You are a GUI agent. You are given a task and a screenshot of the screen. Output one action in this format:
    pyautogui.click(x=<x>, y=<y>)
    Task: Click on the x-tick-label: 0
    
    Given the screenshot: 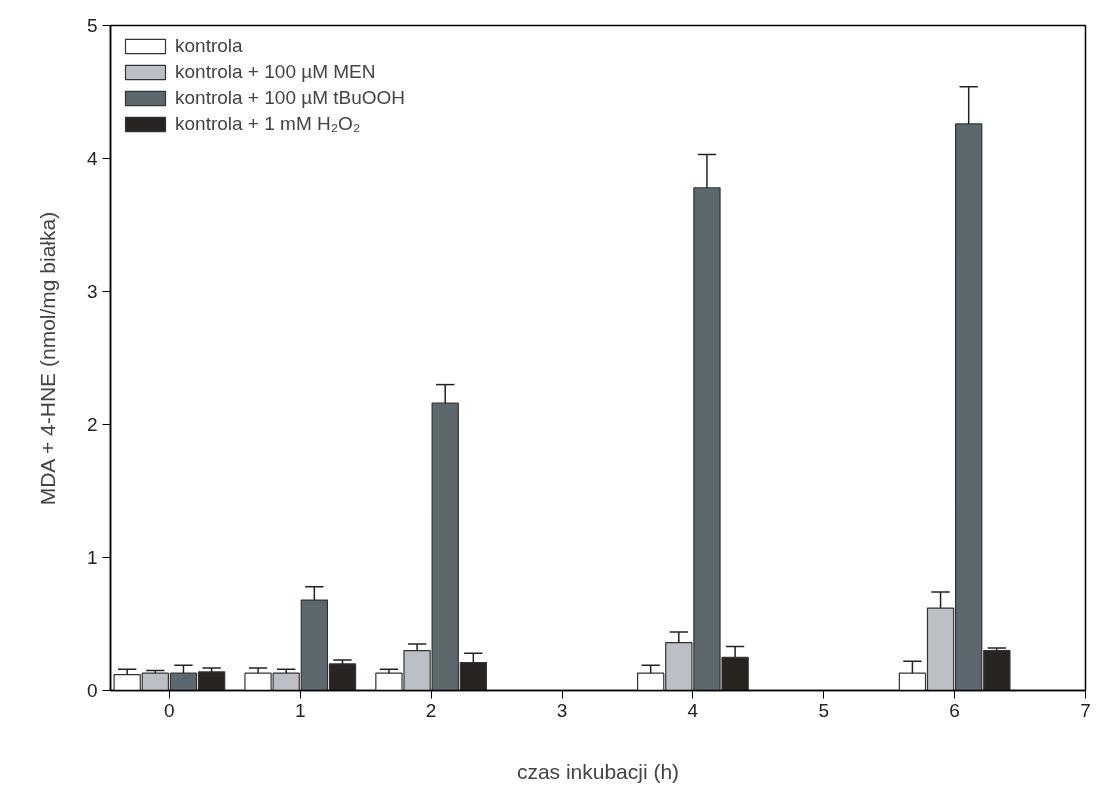 What is the action you would take?
    pyautogui.click(x=169, y=710)
    